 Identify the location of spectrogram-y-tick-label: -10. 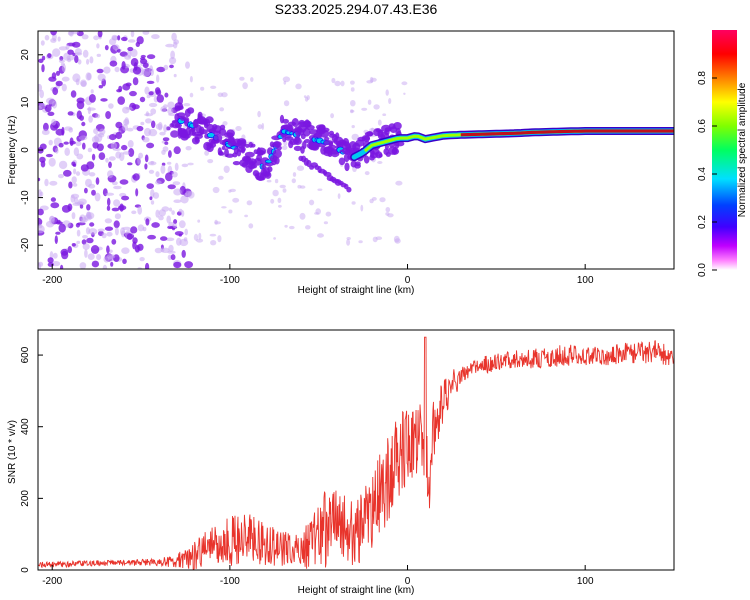
(25, 197).